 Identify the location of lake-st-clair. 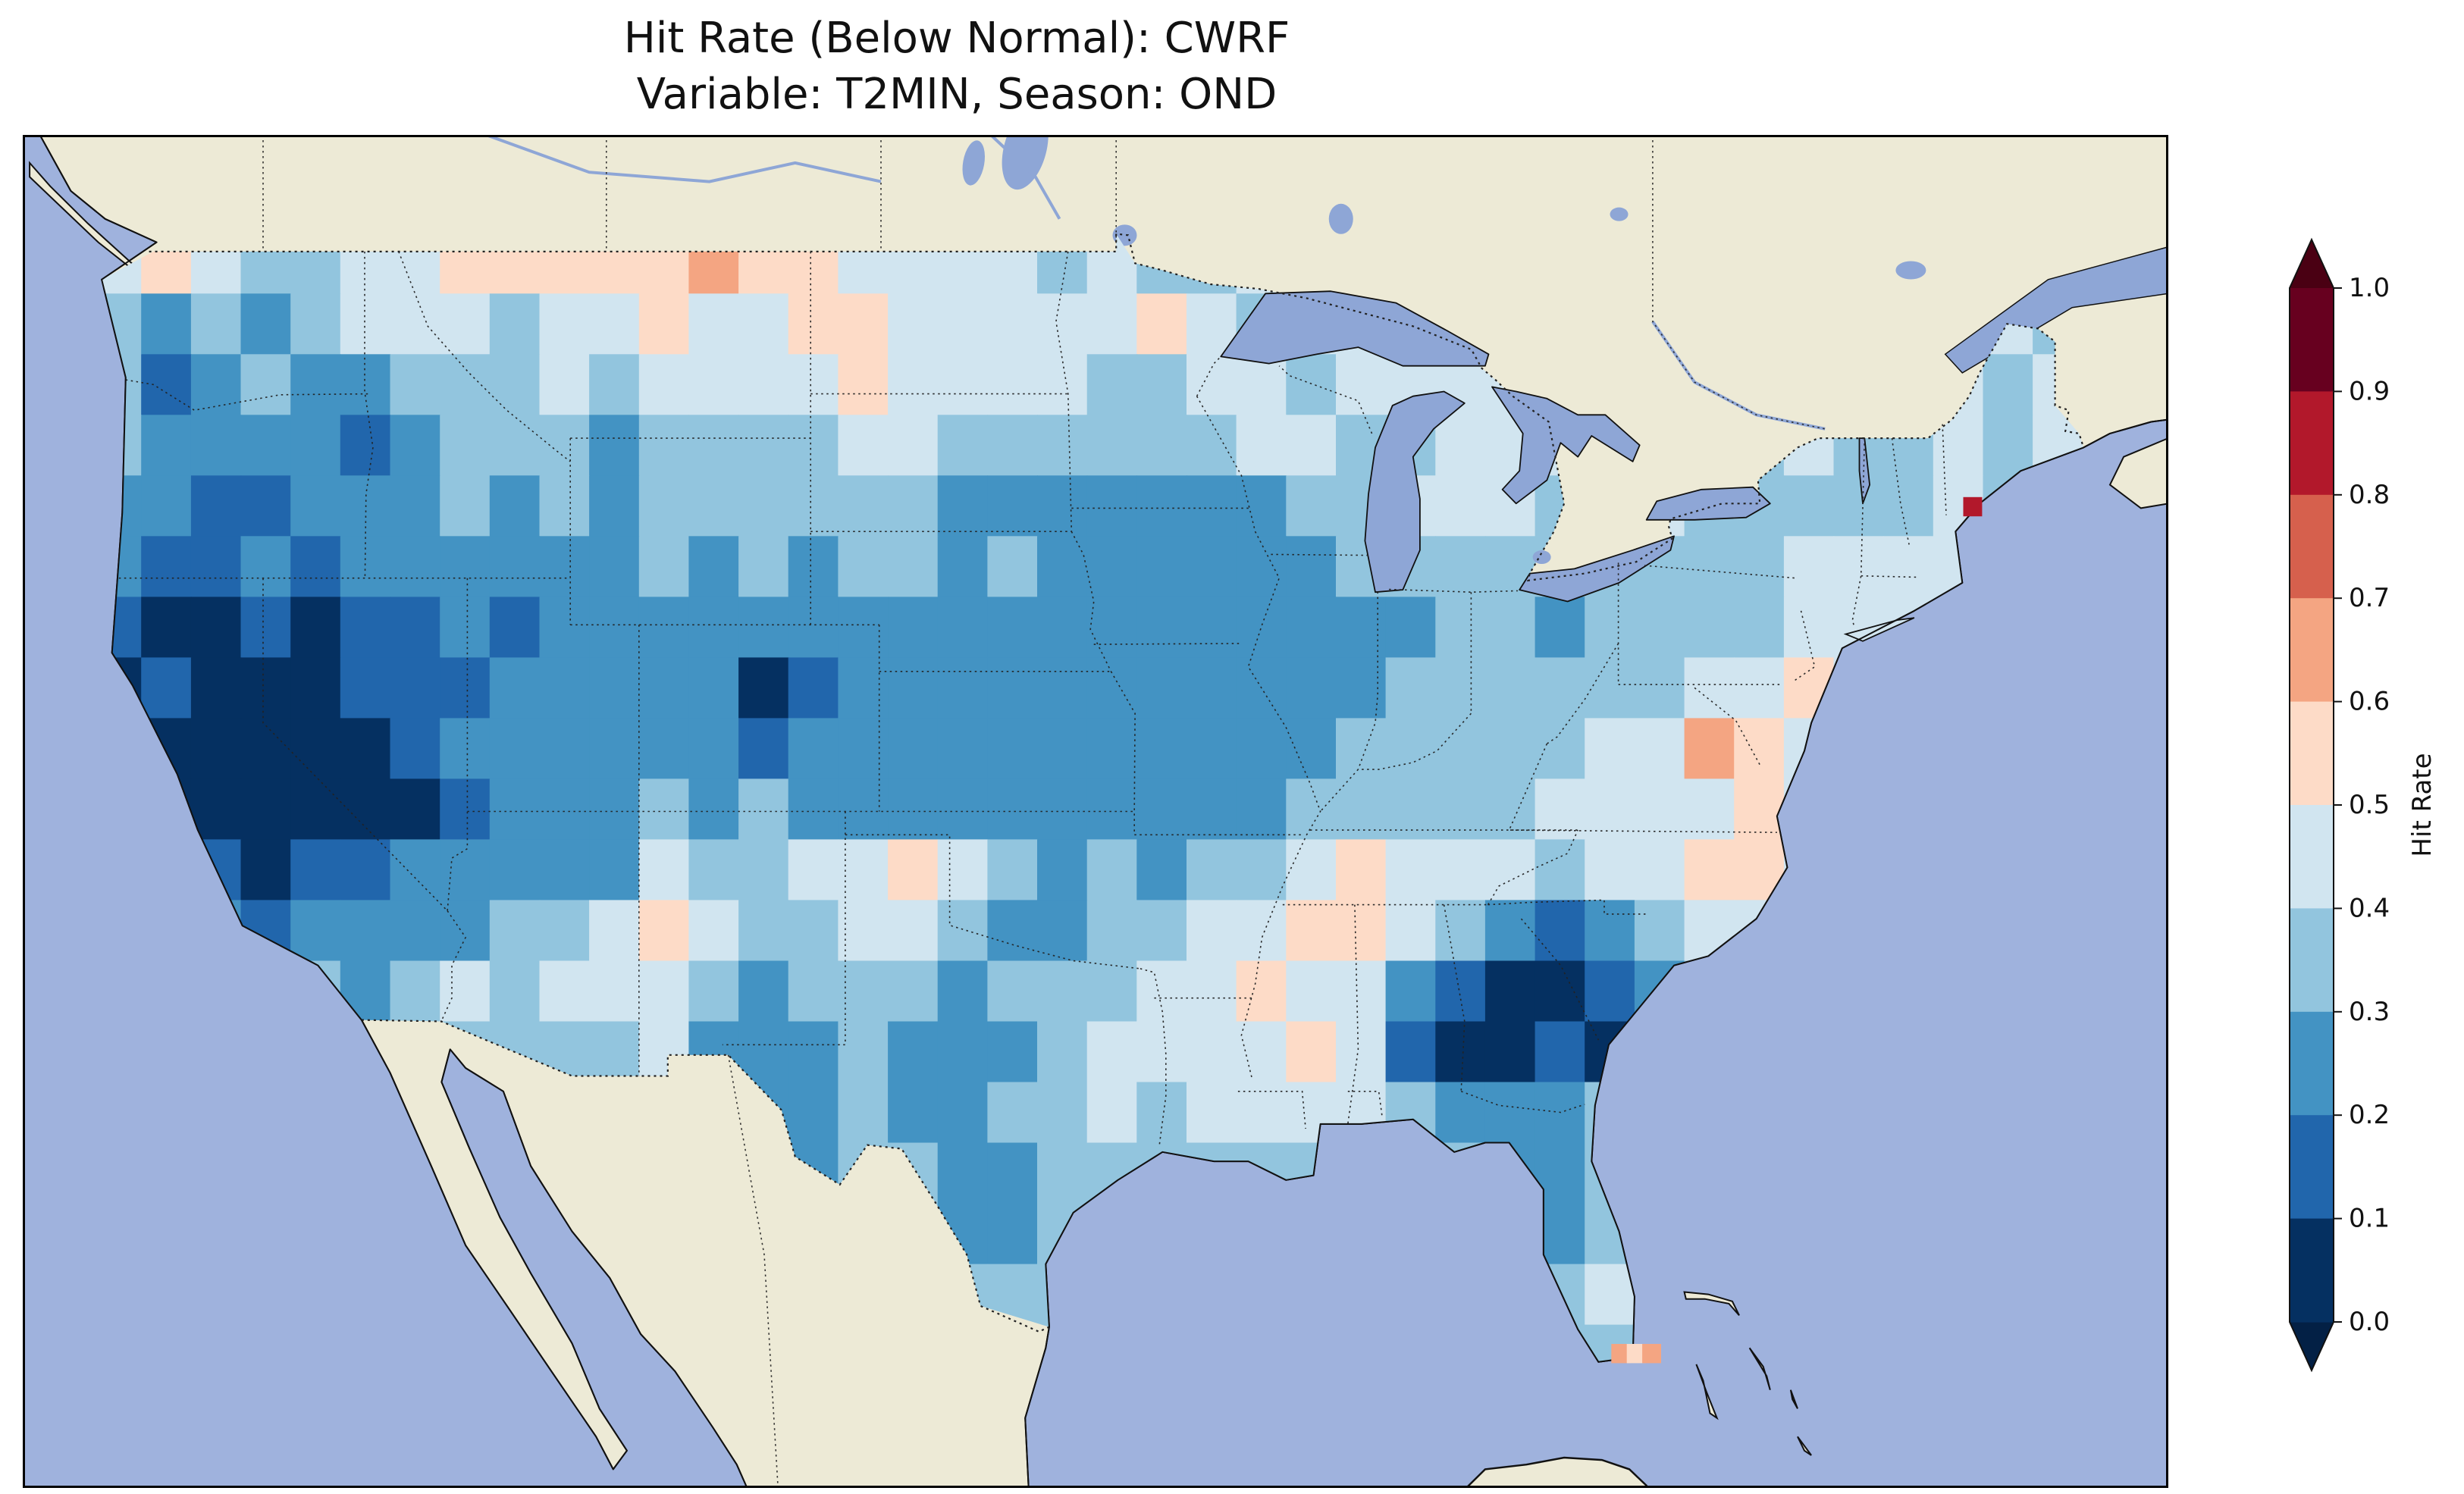
(1541, 557).